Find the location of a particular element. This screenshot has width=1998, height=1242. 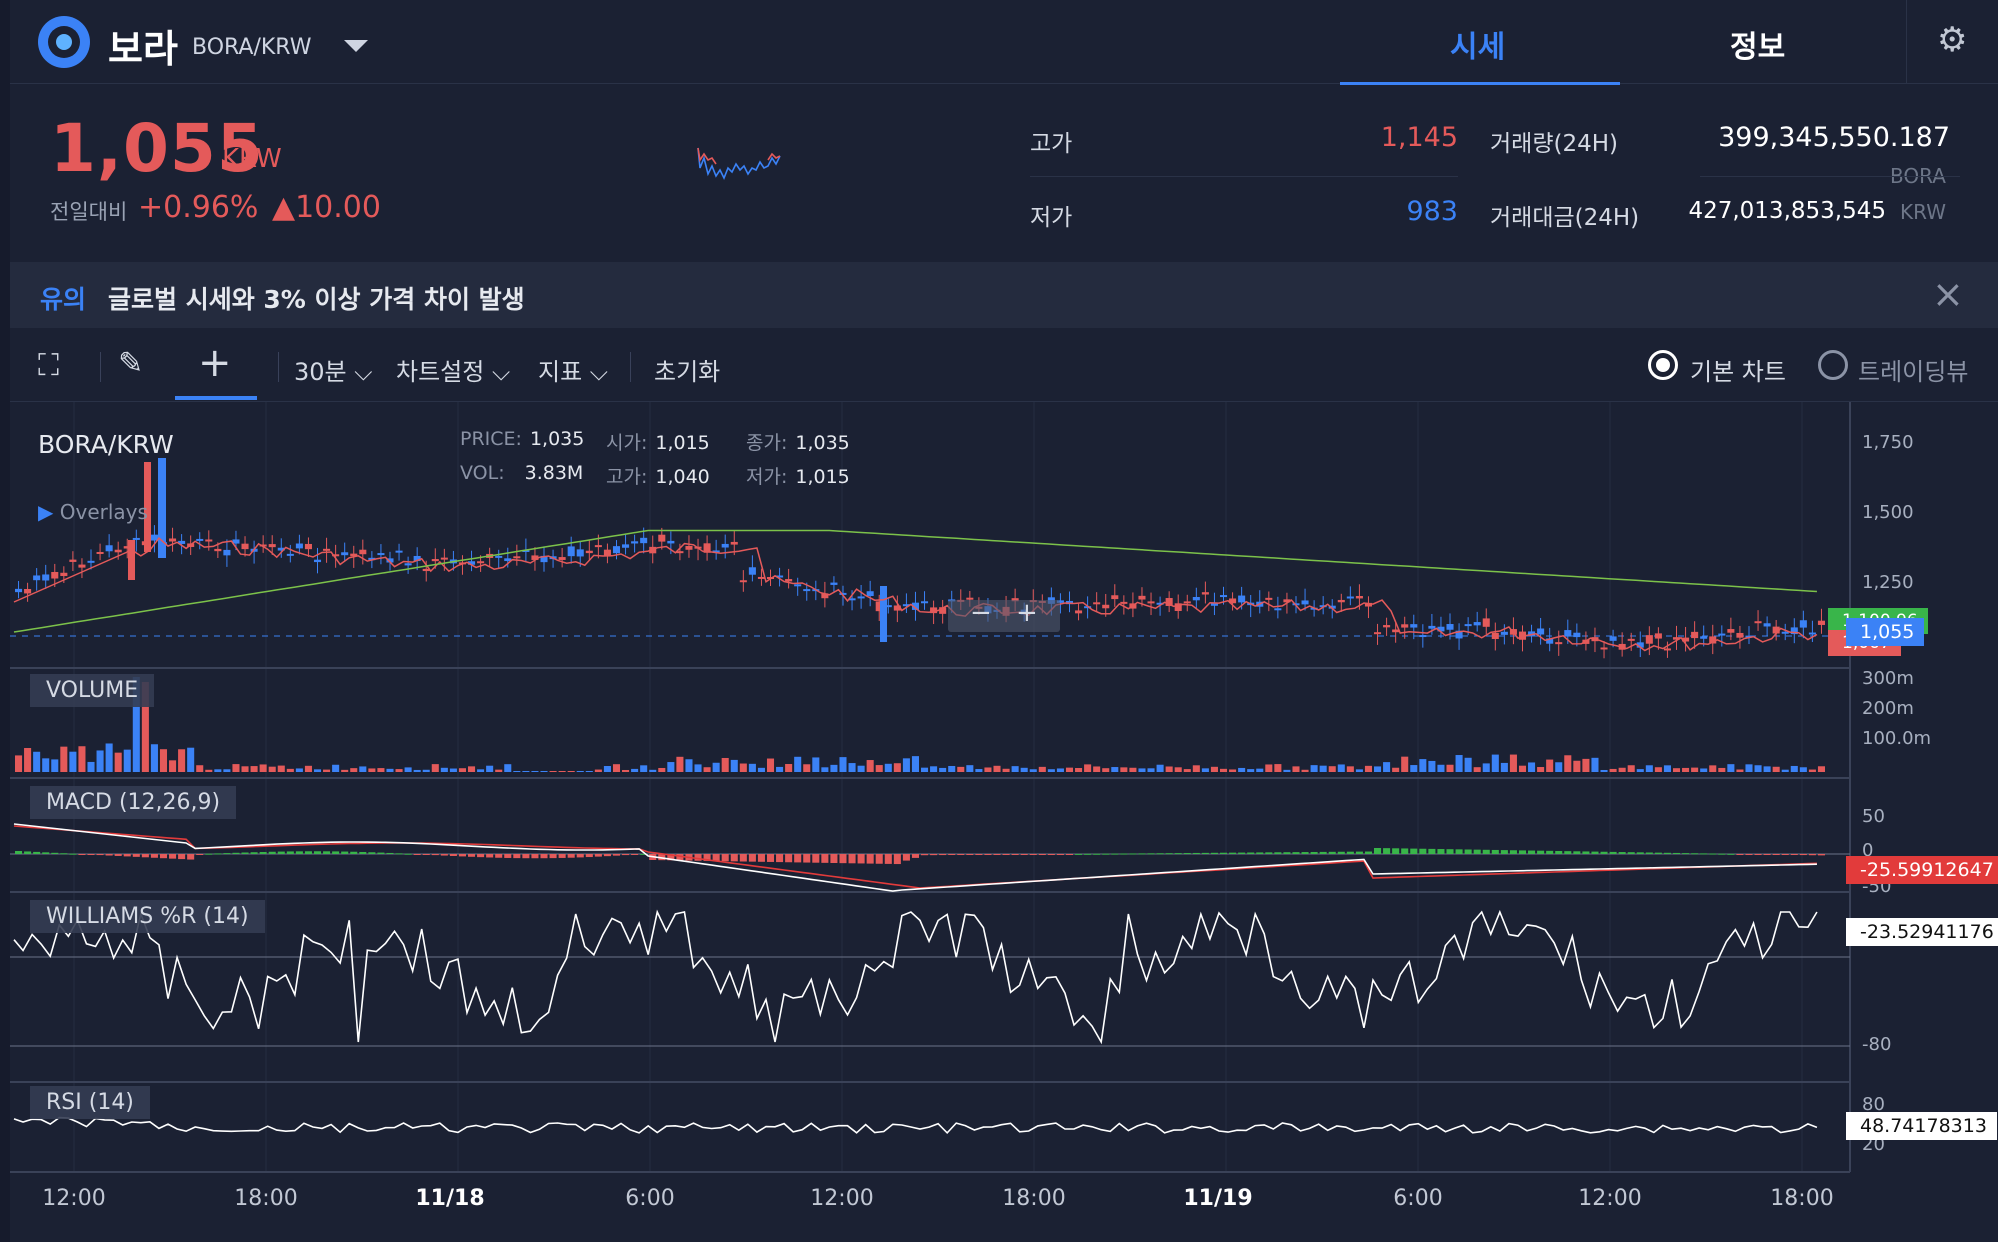

overlays-toggle: ▶ Overlays is located at coordinates (93, 512).